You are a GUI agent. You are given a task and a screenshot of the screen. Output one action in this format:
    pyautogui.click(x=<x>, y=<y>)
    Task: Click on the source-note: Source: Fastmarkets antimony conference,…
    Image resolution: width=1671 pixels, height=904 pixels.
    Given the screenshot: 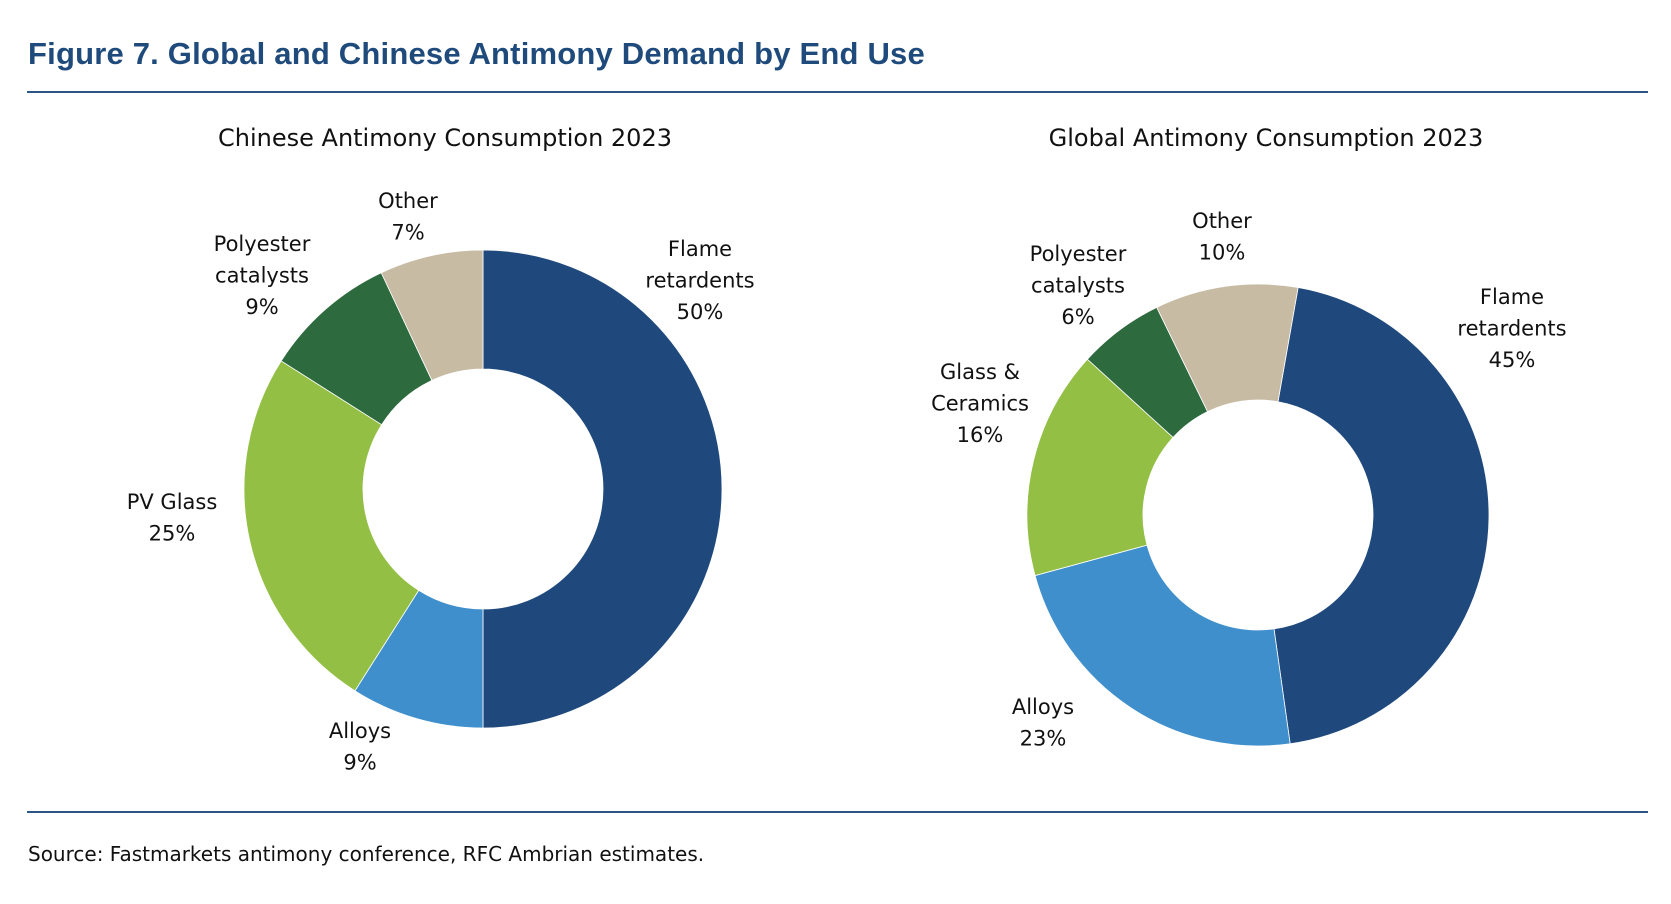 What is the action you would take?
    pyautogui.click(x=366, y=854)
    